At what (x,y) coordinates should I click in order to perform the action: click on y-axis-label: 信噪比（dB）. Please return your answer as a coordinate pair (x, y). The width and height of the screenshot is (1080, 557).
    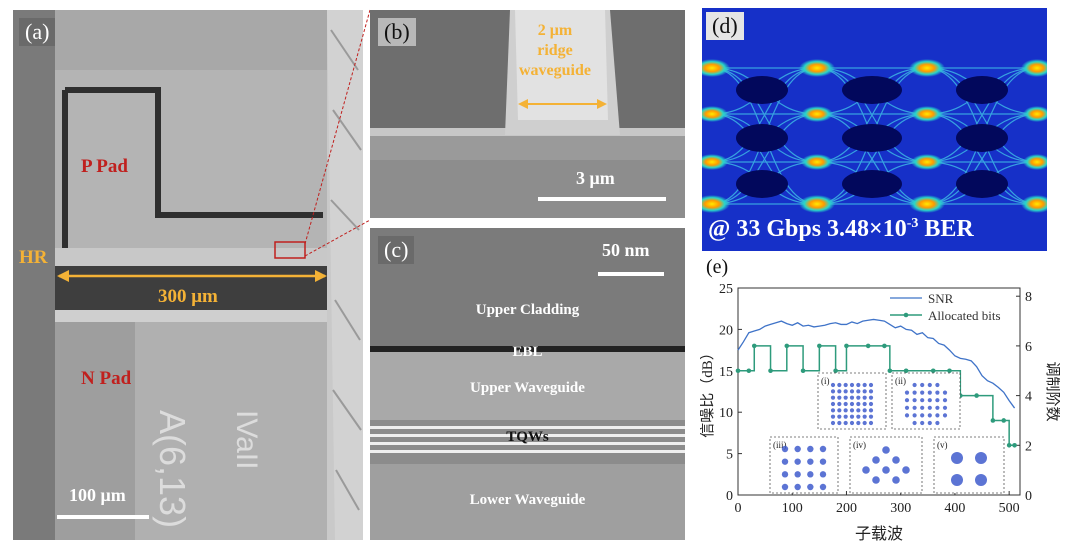
    Looking at the image, I should click on (708, 391).